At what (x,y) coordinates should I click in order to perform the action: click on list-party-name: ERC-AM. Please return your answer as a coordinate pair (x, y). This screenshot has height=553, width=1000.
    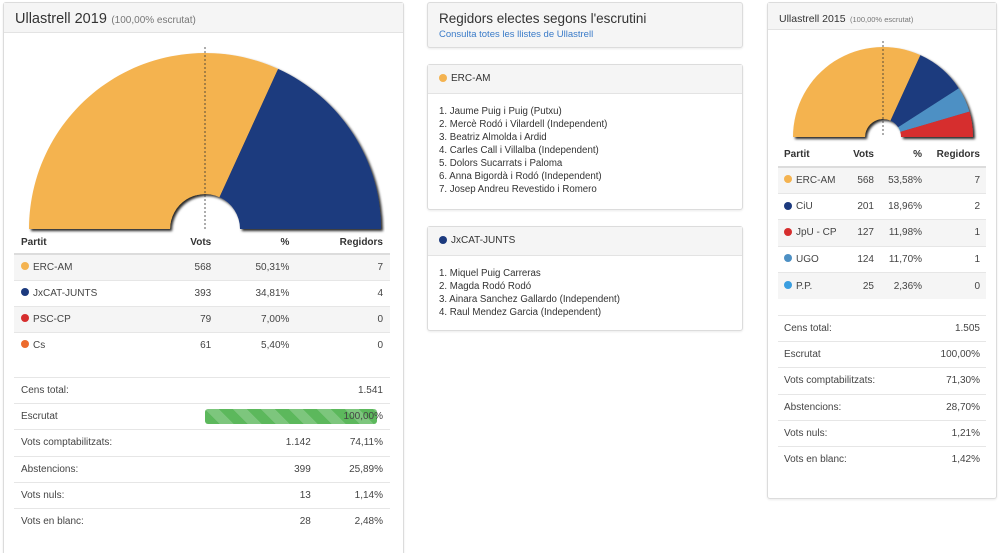
    Looking at the image, I should click on (471, 78).